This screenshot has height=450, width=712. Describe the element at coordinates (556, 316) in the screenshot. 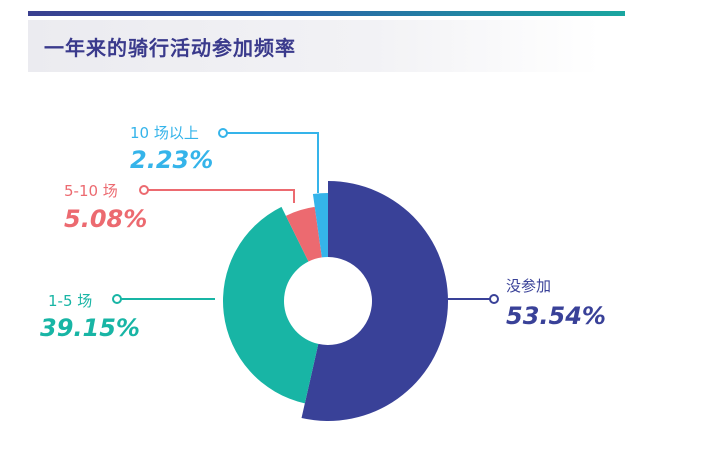

I see `label-none-percent: 53.54%` at that location.